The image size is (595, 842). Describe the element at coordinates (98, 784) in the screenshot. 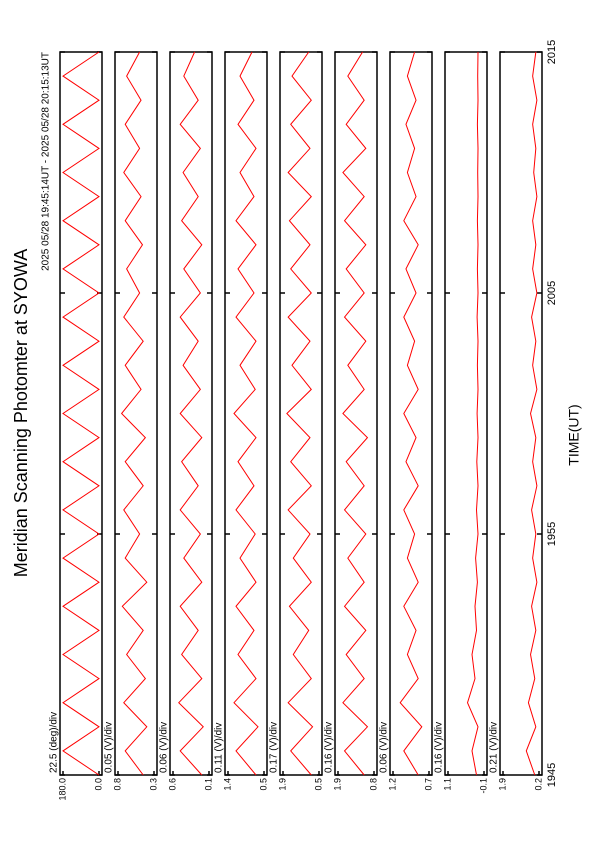

I see `y-tick-label: 0.0` at that location.